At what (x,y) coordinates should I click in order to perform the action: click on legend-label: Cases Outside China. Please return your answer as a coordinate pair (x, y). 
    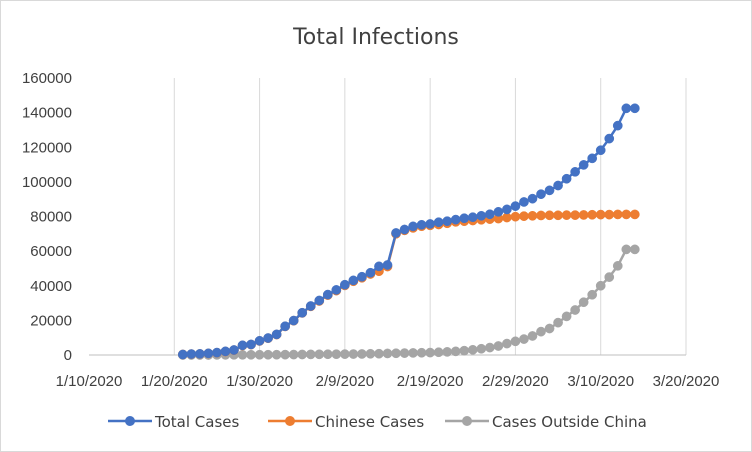
    Looking at the image, I should click on (569, 422).